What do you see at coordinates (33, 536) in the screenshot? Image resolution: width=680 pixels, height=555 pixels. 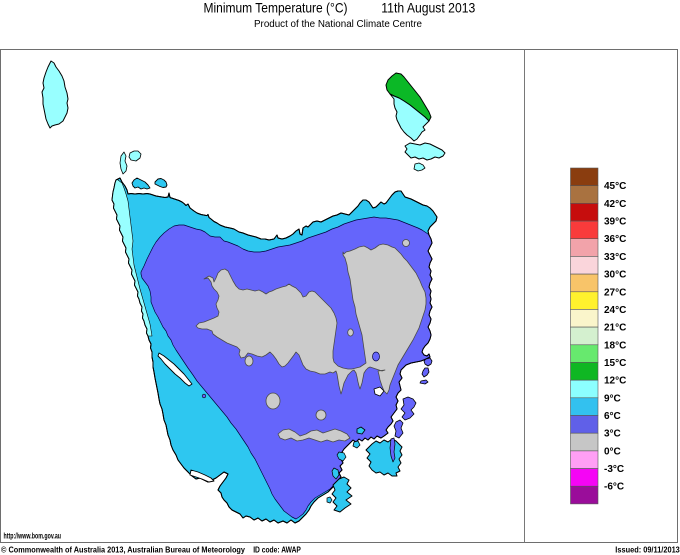 I see `svg-text: http://www.bom.gov.au` at bounding box center [33, 536].